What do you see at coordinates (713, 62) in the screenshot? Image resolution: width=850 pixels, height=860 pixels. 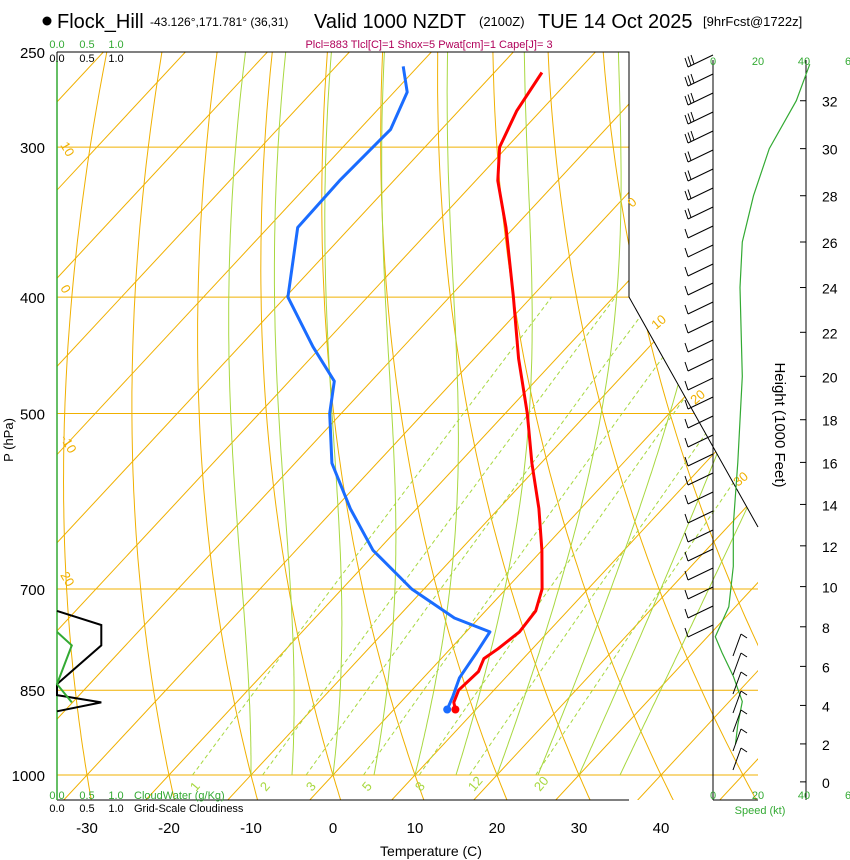 I see `speed-scale-top: 0` at bounding box center [713, 62].